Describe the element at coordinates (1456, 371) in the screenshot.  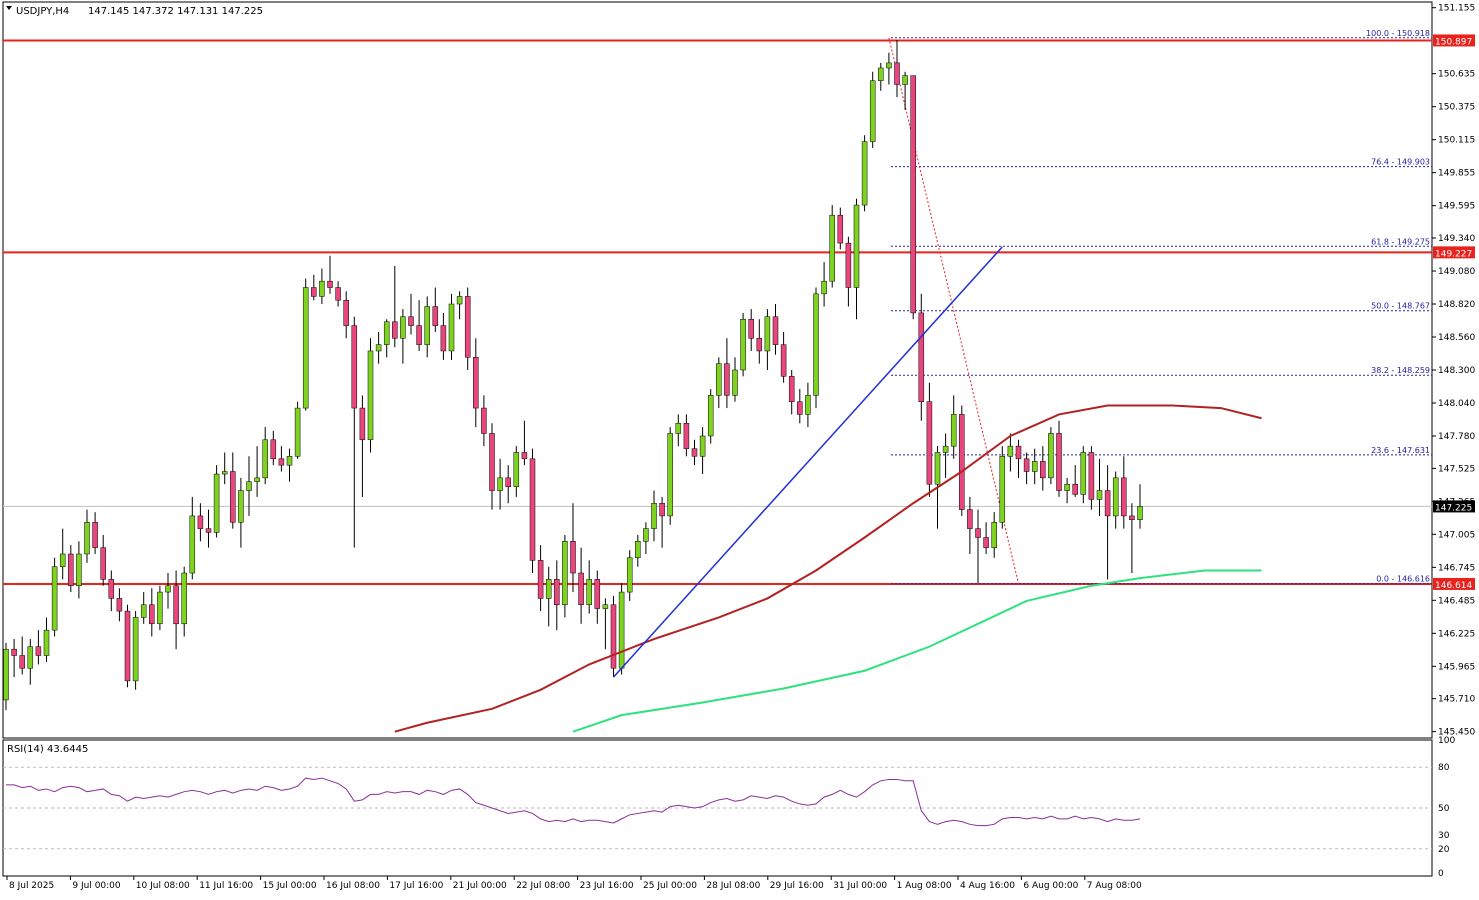
I see `y-tick-label: 148.300` at that location.